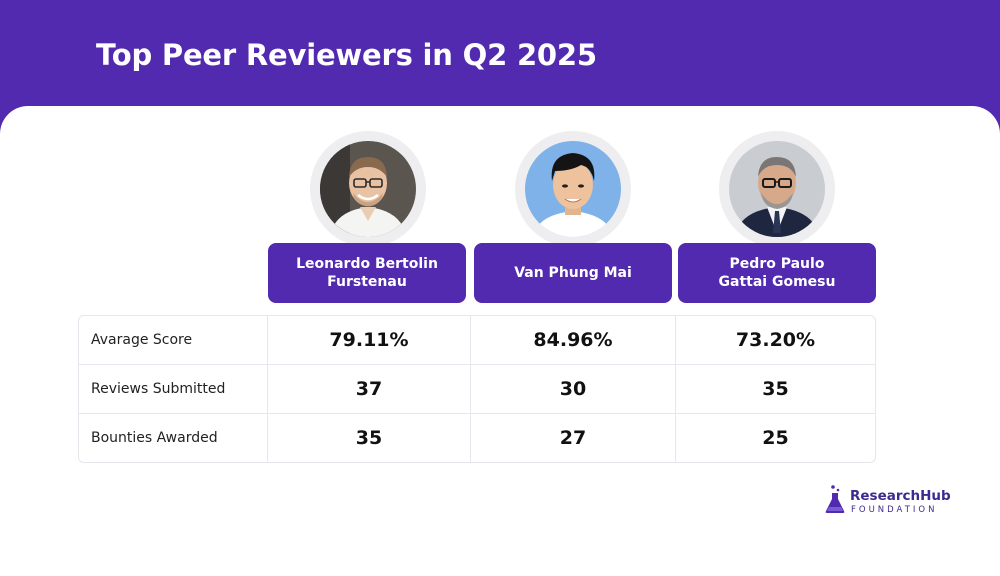 The height and width of the screenshot is (576, 1000). Describe the element at coordinates (835, 499) in the screenshot. I see `flask-icon` at that location.